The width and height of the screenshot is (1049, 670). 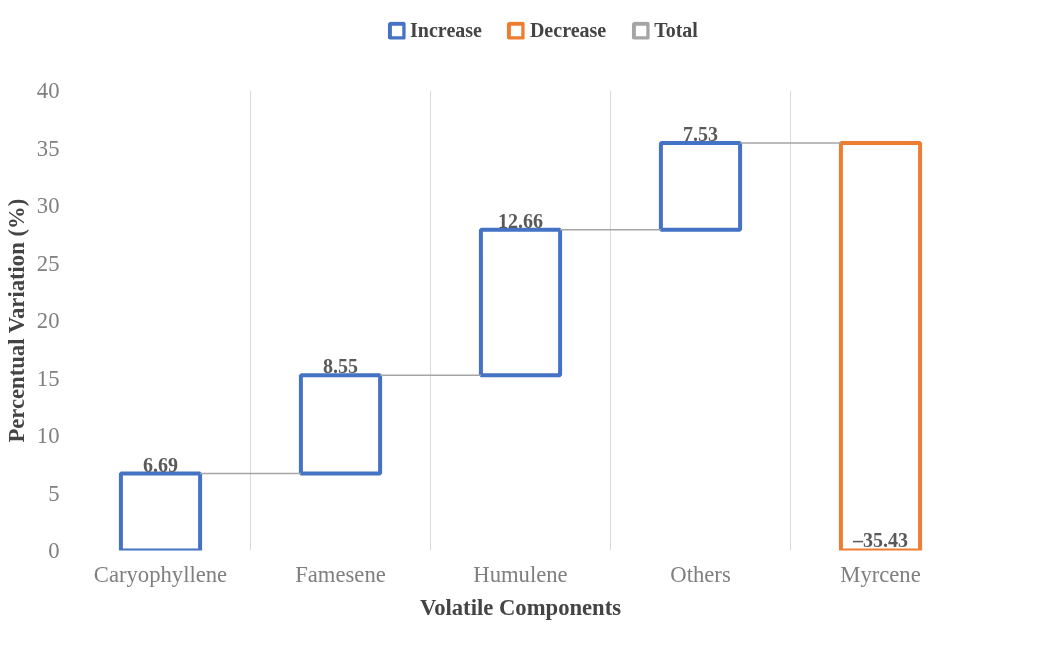 I want to click on text: –35.43, so click(x=880, y=539).